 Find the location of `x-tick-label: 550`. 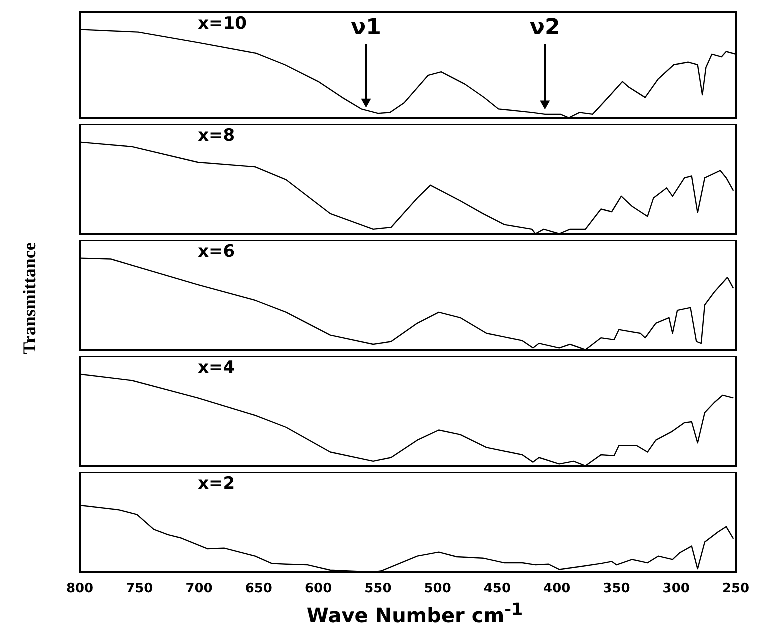

x-tick-label: 550 is located at coordinates (378, 589).